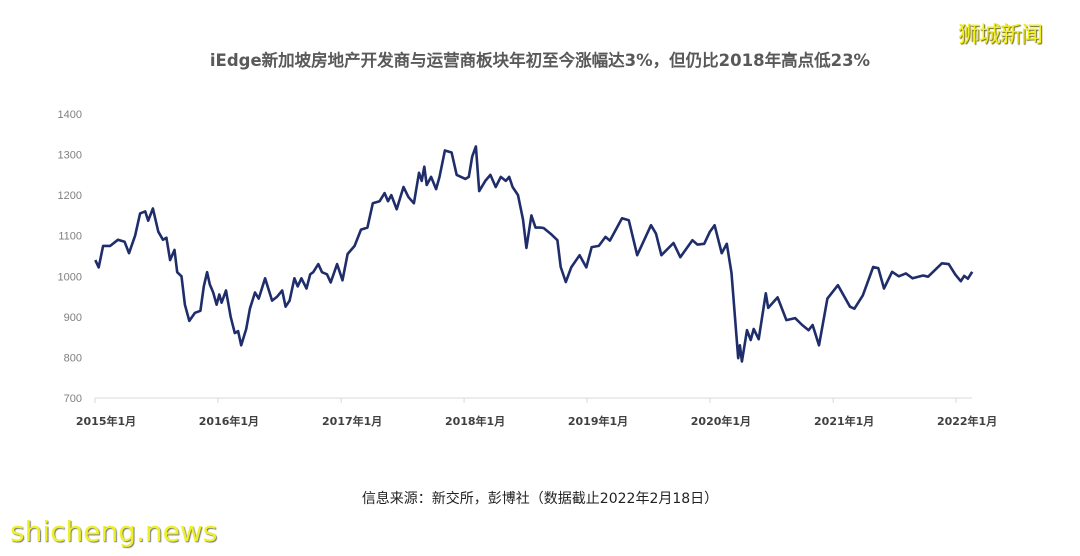 This screenshot has width=1080, height=556. I want to click on x-tick-label: 2017年1月, so click(352, 421).